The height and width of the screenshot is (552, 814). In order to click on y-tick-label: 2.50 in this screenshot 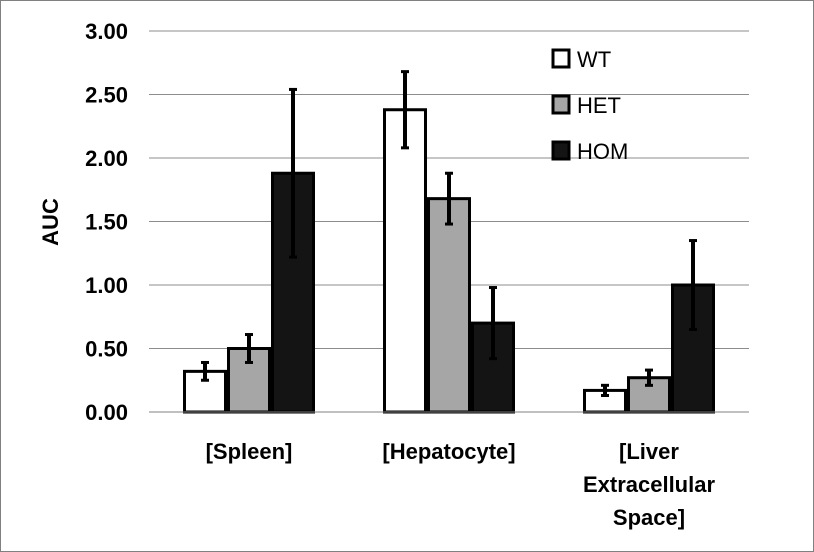, I will do `click(106, 95)`.